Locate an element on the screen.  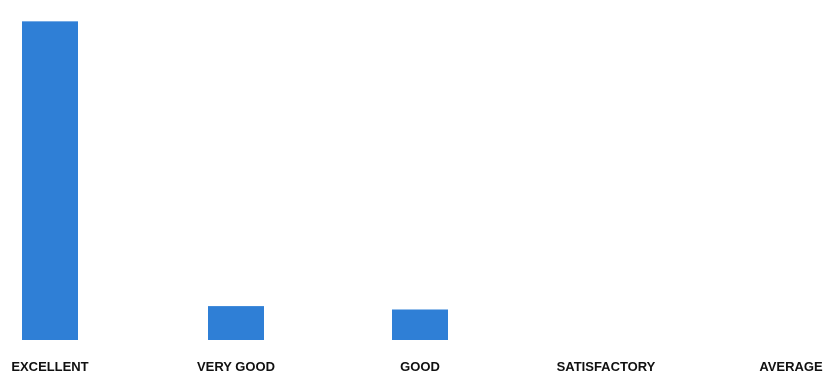
x-tick-label-satisfactory: SATISFACTORY is located at coordinates (606, 366).